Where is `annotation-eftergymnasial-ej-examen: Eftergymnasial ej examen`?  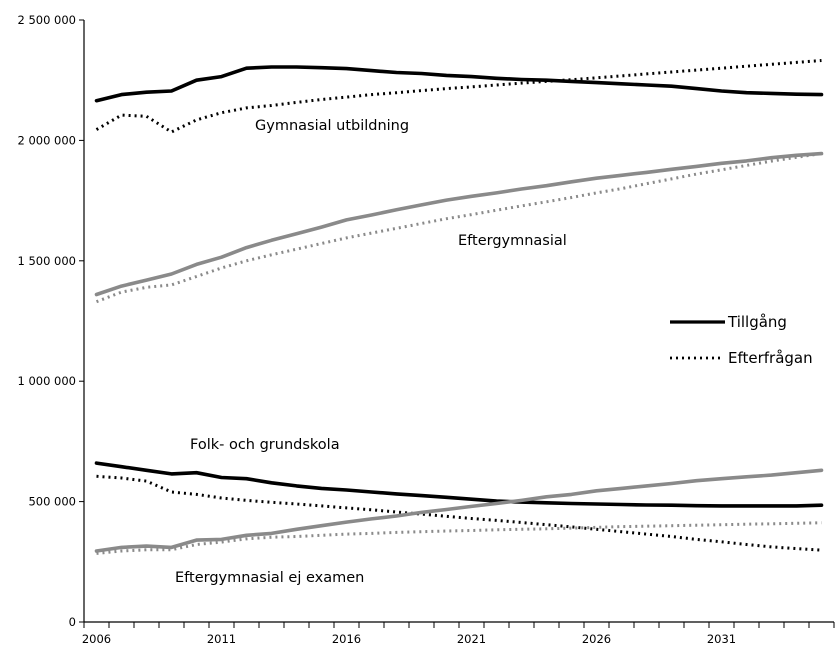
annotation-eftergymnasial-ej-examen: Eftergymnasial ej examen is located at coordinates (269, 578).